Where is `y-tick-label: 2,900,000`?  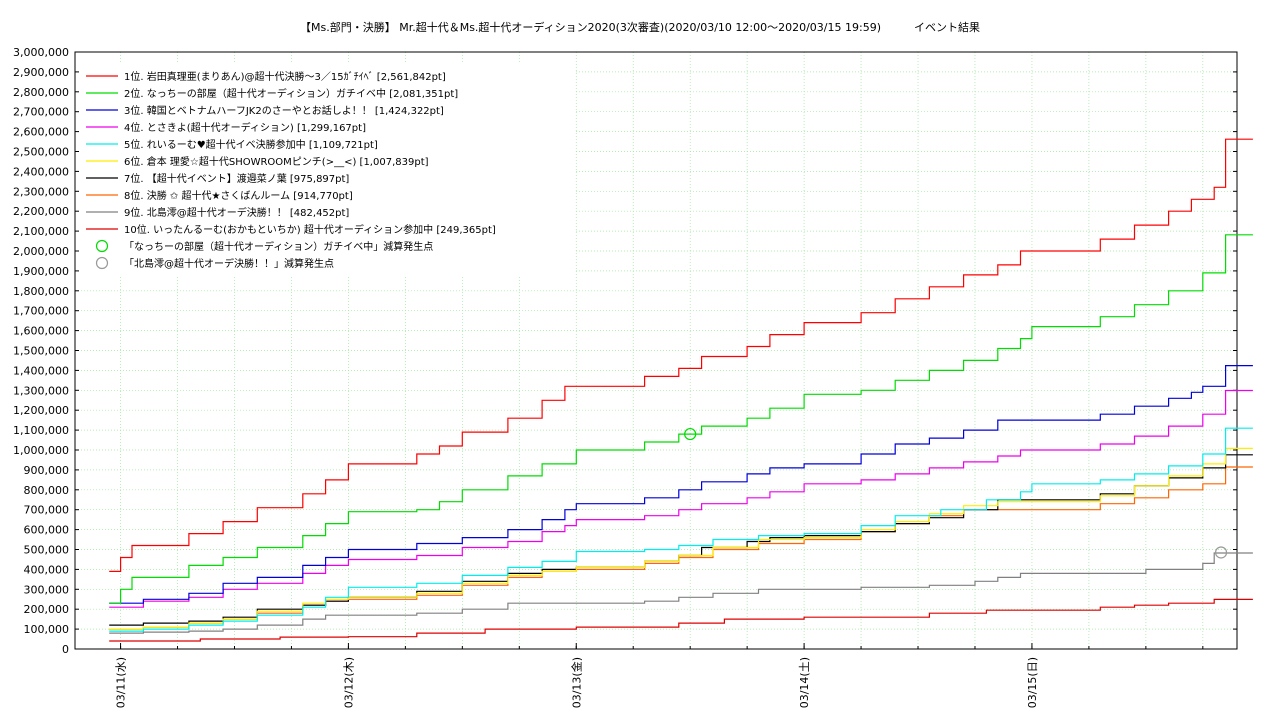 y-tick-label: 2,900,000 is located at coordinates (41, 72).